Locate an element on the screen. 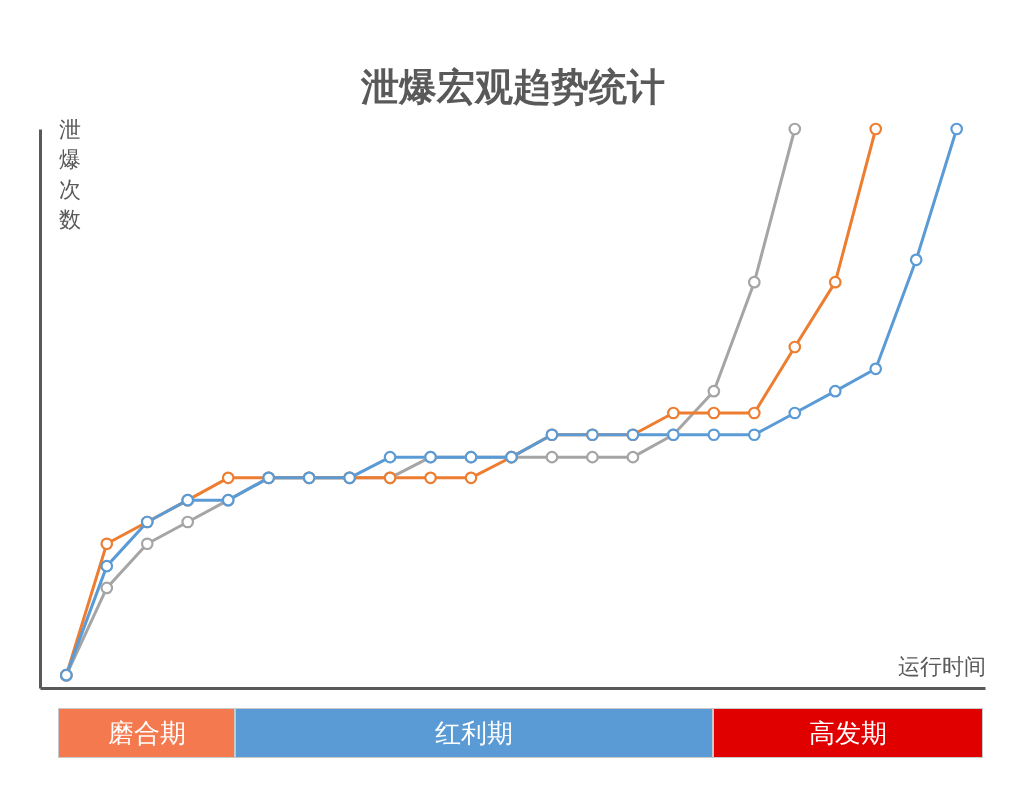 This screenshot has width=1028, height=810. category-label: 磨合期 is located at coordinates (146, 733).